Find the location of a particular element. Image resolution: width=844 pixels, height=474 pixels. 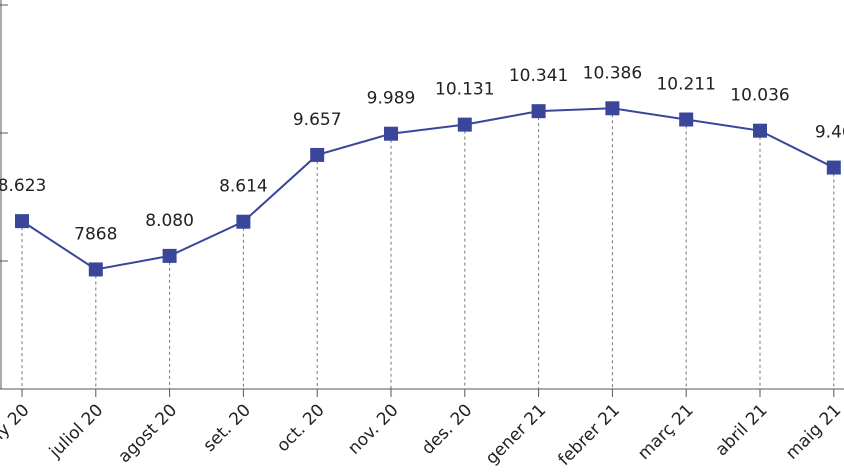

data-label: 9.989 is located at coordinates (391, 99).